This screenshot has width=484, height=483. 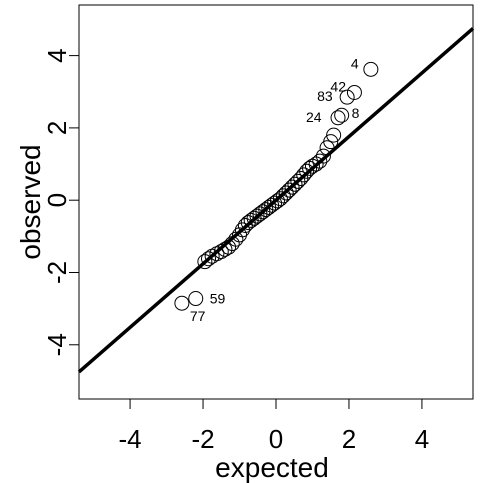 I want to click on x-tick-label: -2, so click(x=202, y=439).